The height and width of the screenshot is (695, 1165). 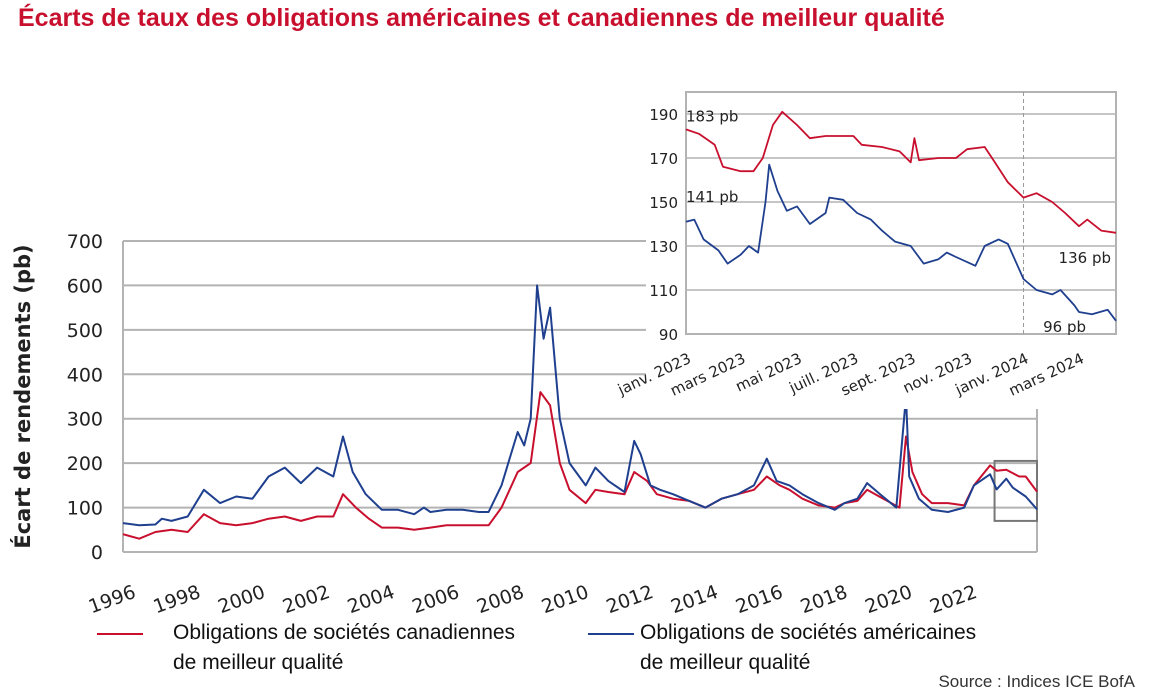 I want to click on y-tick-label: 110, so click(x=663, y=291).